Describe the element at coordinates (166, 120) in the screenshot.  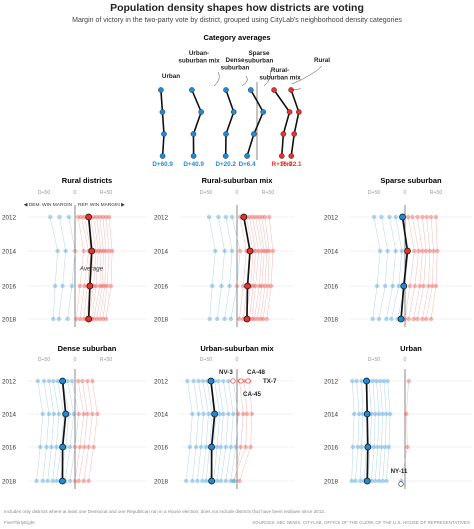
I see `average-series-urban: D+60.9 Urban` at that location.